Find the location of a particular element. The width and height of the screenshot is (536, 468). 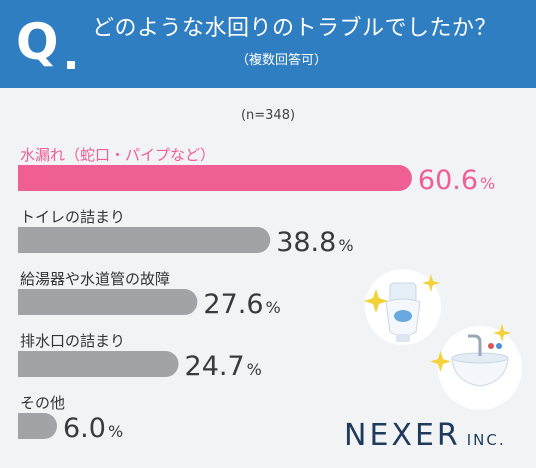

category-label: トイレの詰まり is located at coordinates (72, 217).